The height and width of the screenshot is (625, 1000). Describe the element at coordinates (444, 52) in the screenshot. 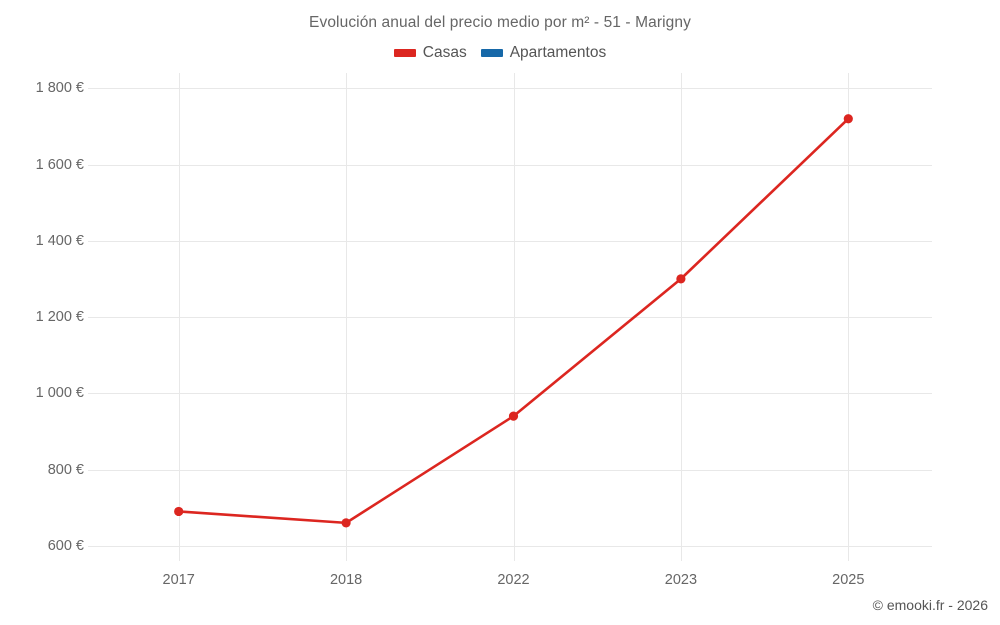

I see `legend-label-casas: Casas` at that location.